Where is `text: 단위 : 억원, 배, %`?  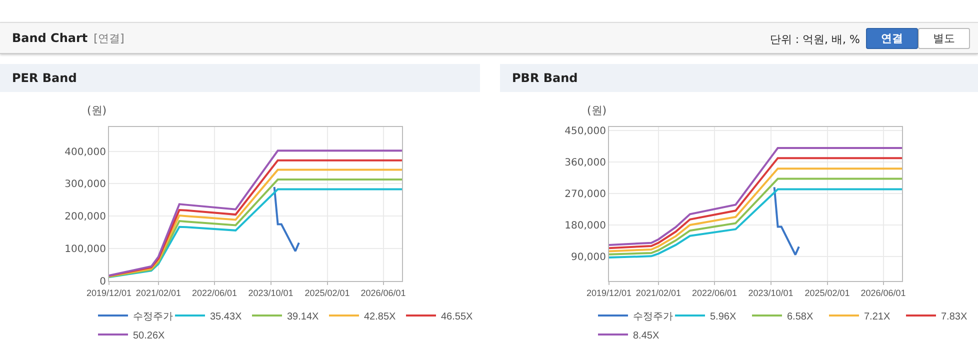 text: 단위 : 억원, 배, % is located at coordinates (815, 39).